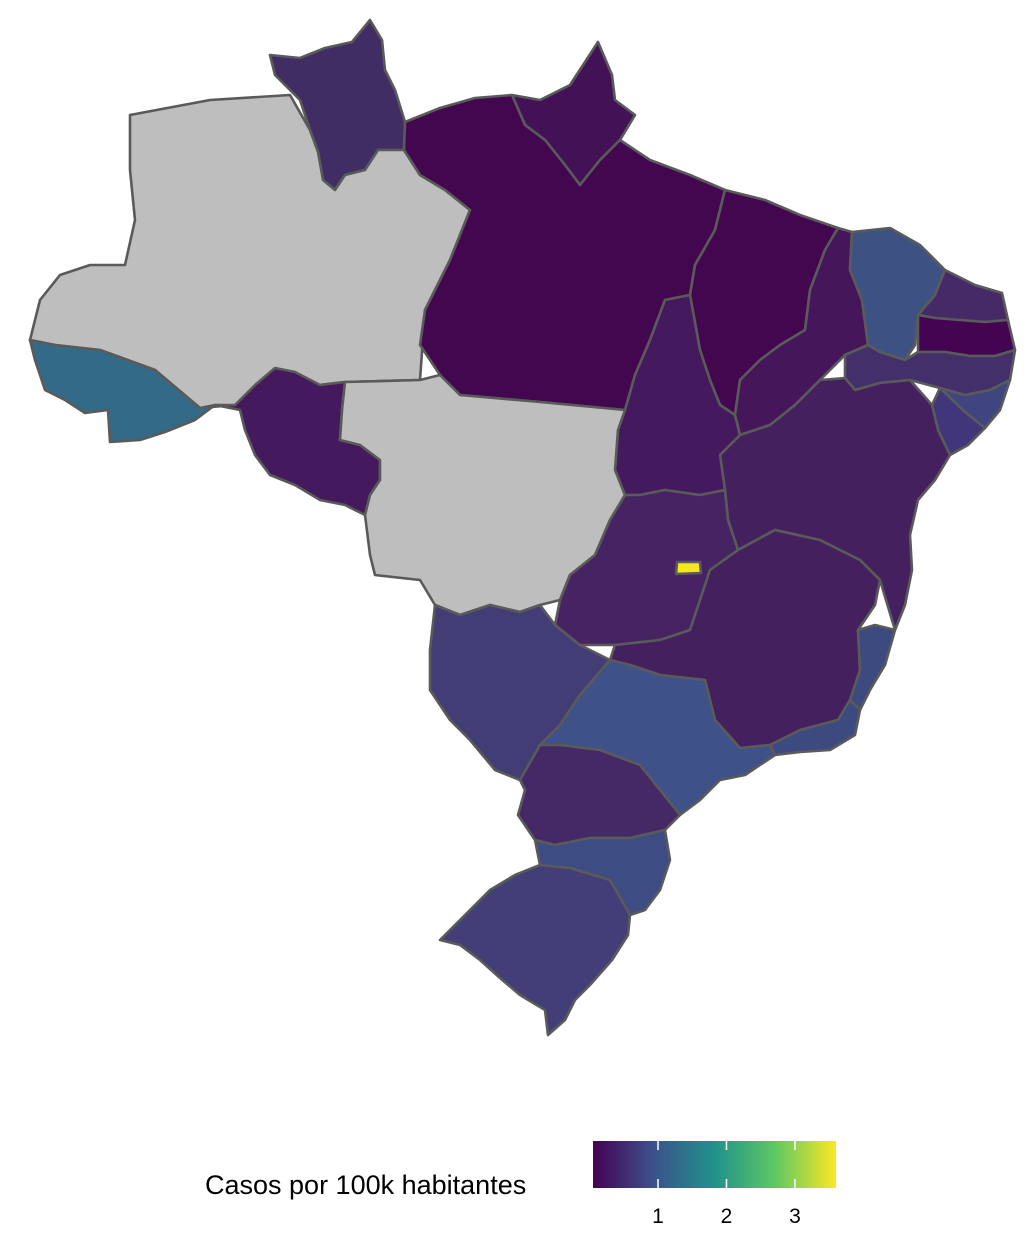 The height and width of the screenshot is (1240, 1036). Describe the element at coordinates (535, 950) in the screenshot. I see `state-rio-grande-do-sul` at that location.